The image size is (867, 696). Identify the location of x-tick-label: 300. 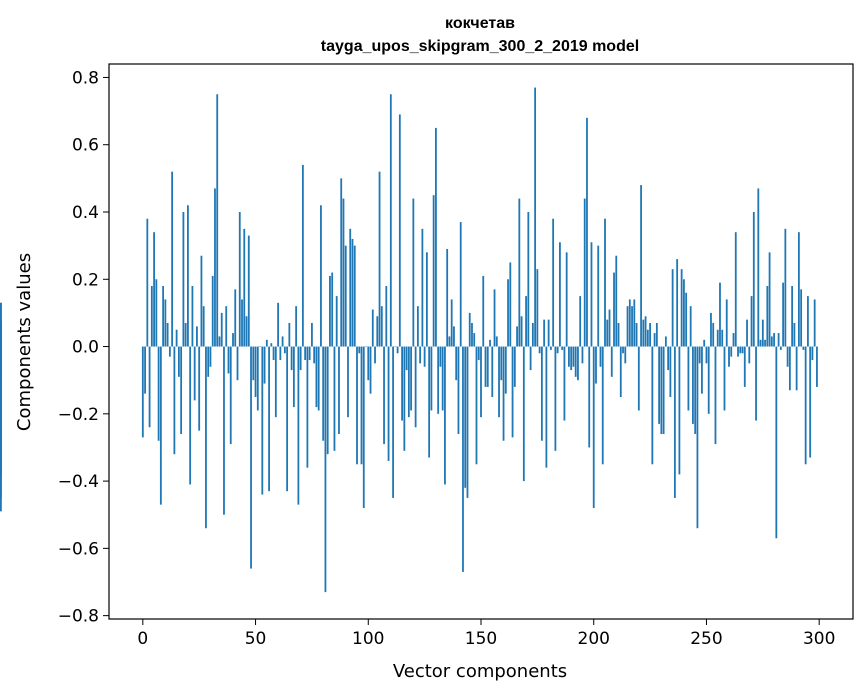
(819, 639).